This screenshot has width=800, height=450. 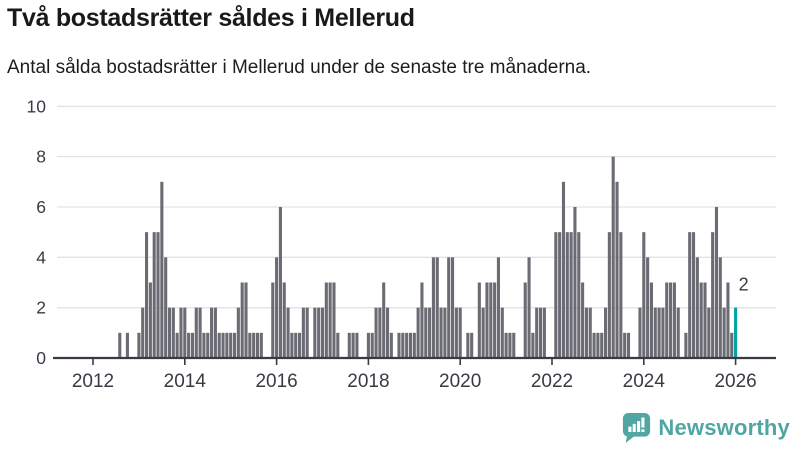 I want to click on y-axis-label: 0, so click(x=41, y=358).